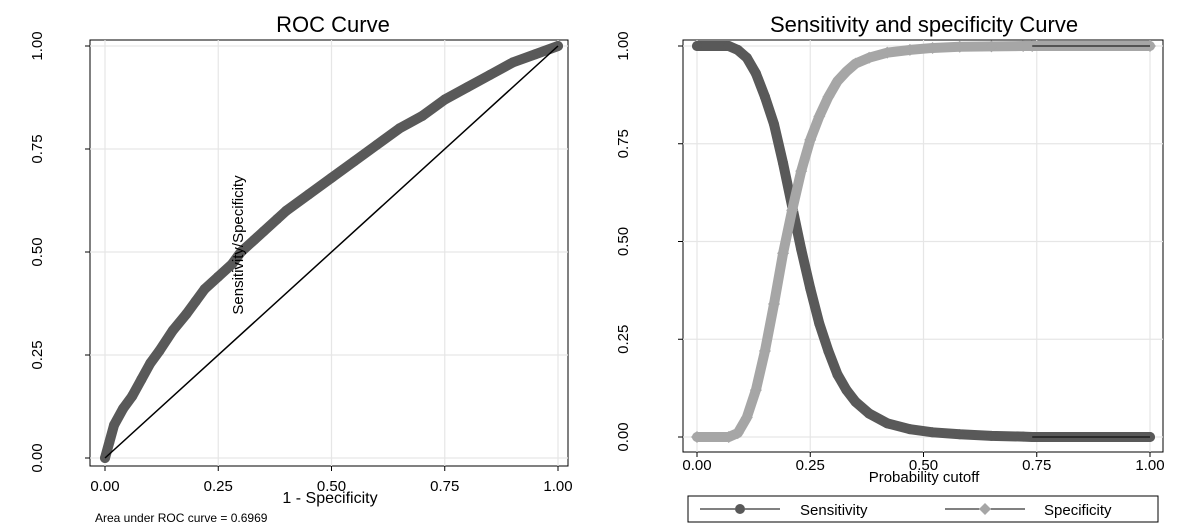 The image size is (1178, 526). Describe the element at coordinates (623, 436) in the screenshot. I see `sens-spec-y-tick-label: 0.00` at that location.